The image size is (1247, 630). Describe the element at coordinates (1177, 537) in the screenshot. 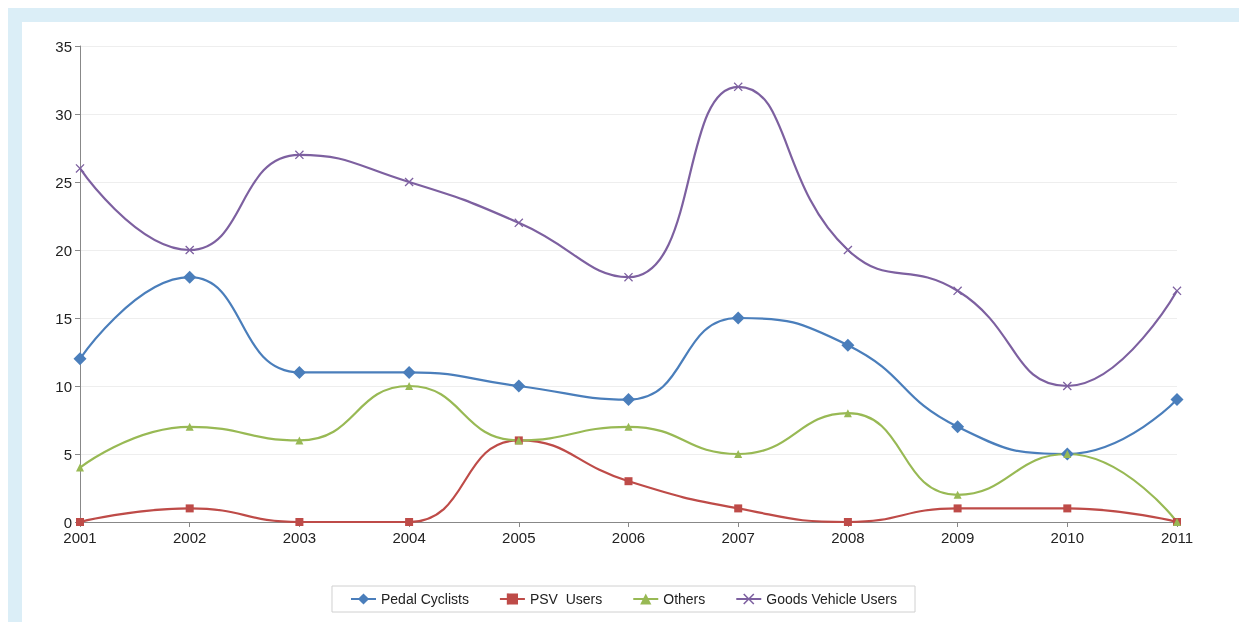

I see `x-tick-label: 2011` at that location.